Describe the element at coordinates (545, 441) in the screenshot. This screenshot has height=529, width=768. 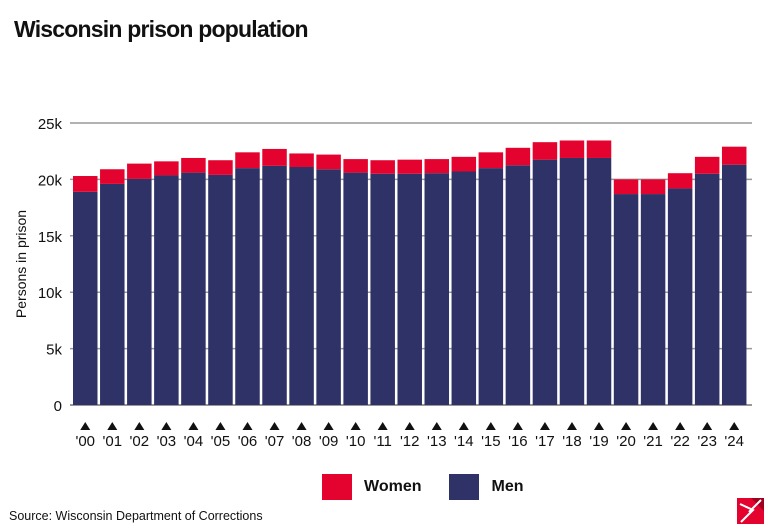
I see `x-tick-label: '17` at that location.